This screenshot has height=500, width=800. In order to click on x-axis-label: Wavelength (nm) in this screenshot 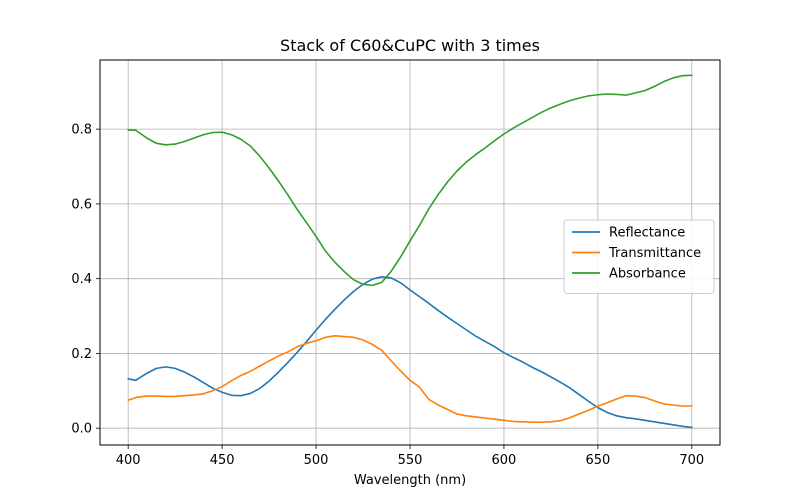, I will do `click(410, 480)`.